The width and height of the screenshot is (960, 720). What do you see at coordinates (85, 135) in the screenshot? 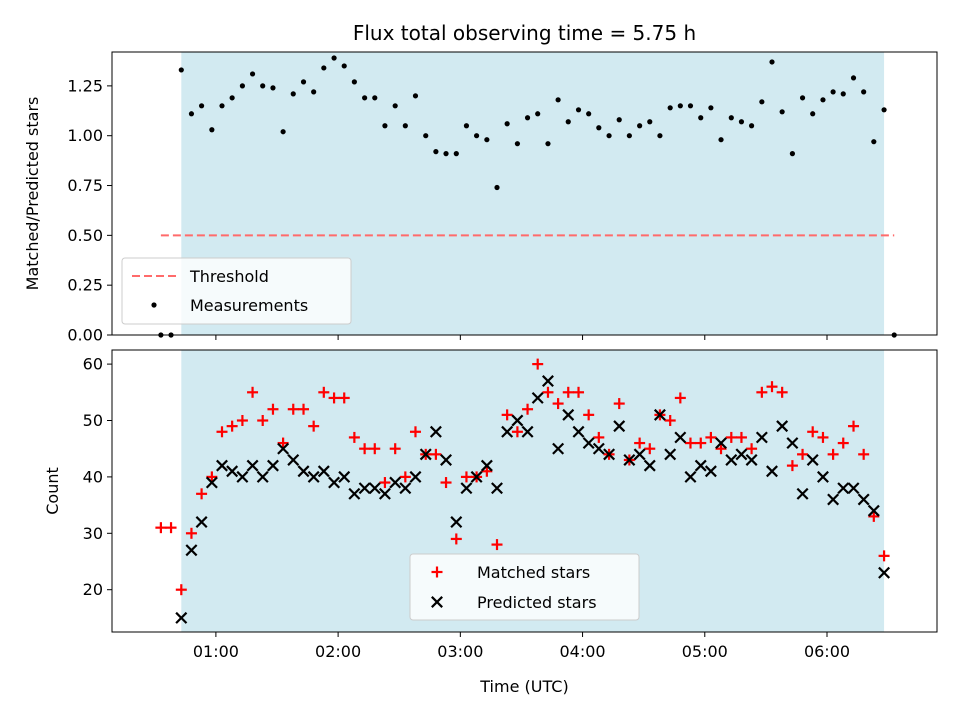
I see `top-y-tick-label: 1.00` at bounding box center [85, 135].